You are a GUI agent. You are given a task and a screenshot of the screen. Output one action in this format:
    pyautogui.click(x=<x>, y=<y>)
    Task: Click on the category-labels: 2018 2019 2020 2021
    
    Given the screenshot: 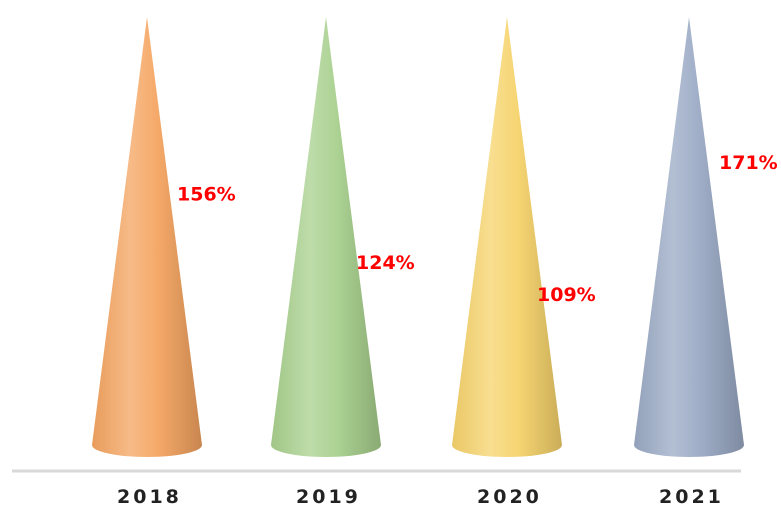 What is the action you would take?
    pyautogui.click(x=420, y=497)
    